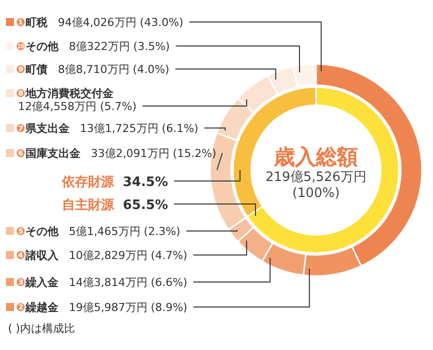  What do you see at coordinates (316, 194) in the screenshot?
I see `text: (100%)` at bounding box center [316, 194].